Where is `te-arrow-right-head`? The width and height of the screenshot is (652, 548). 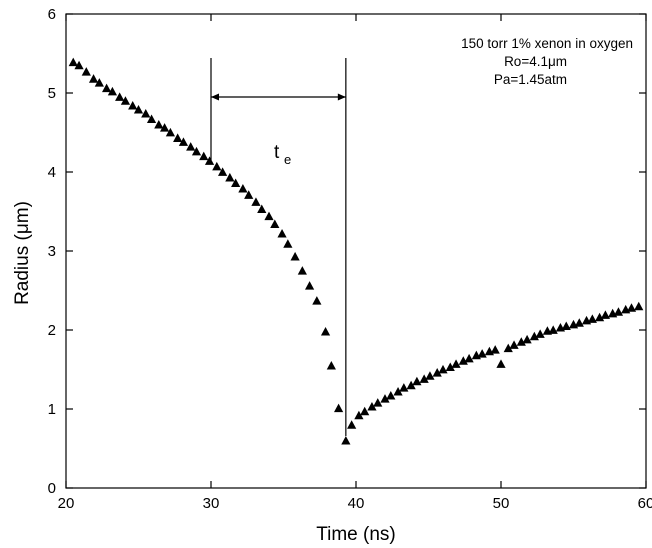
te-arrow-right-head is located at coordinates (341, 97).